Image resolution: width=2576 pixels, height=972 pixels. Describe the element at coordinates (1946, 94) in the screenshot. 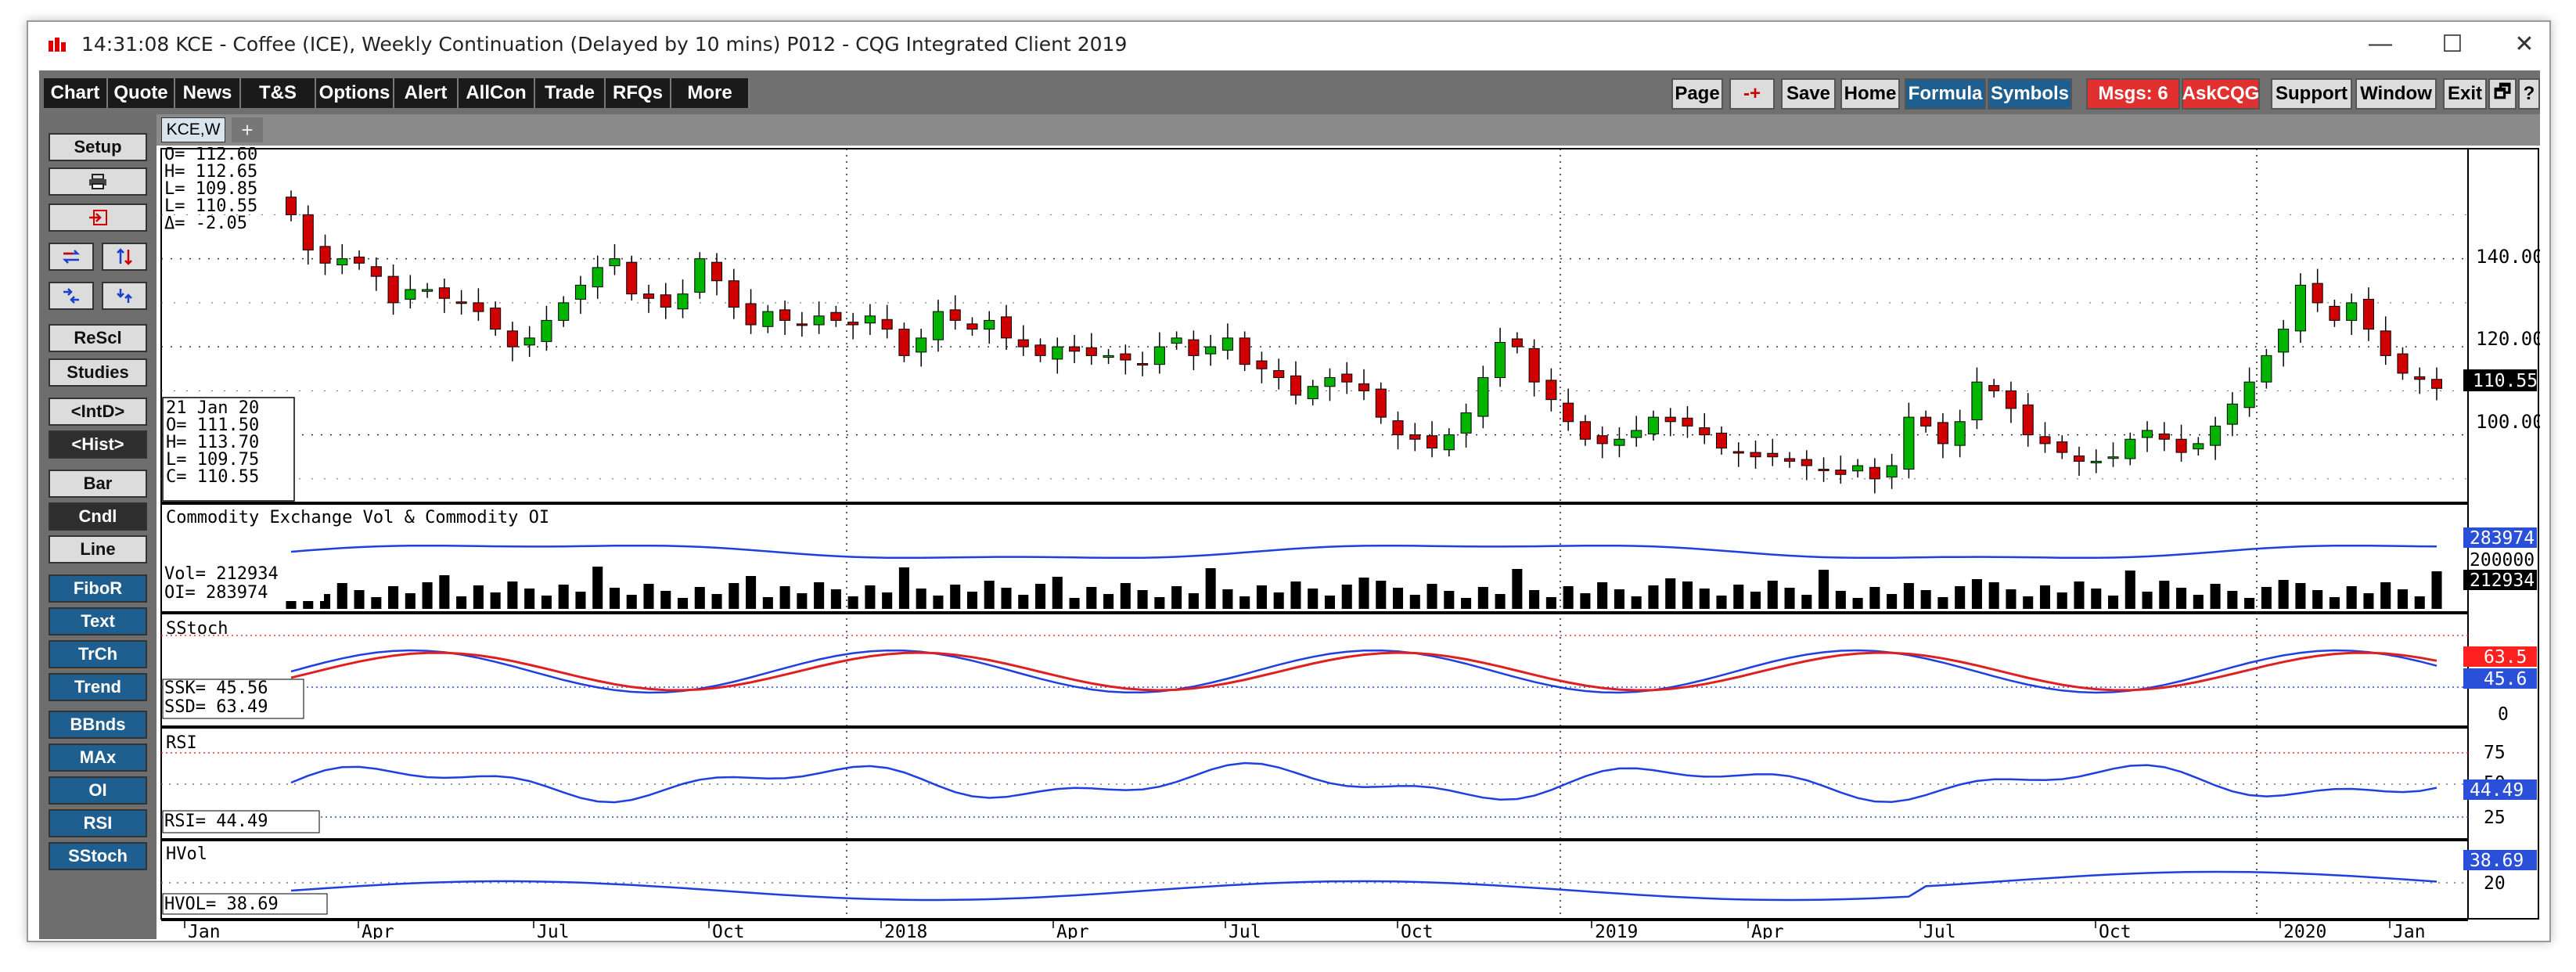

I see `formula-button: Formula` at that location.